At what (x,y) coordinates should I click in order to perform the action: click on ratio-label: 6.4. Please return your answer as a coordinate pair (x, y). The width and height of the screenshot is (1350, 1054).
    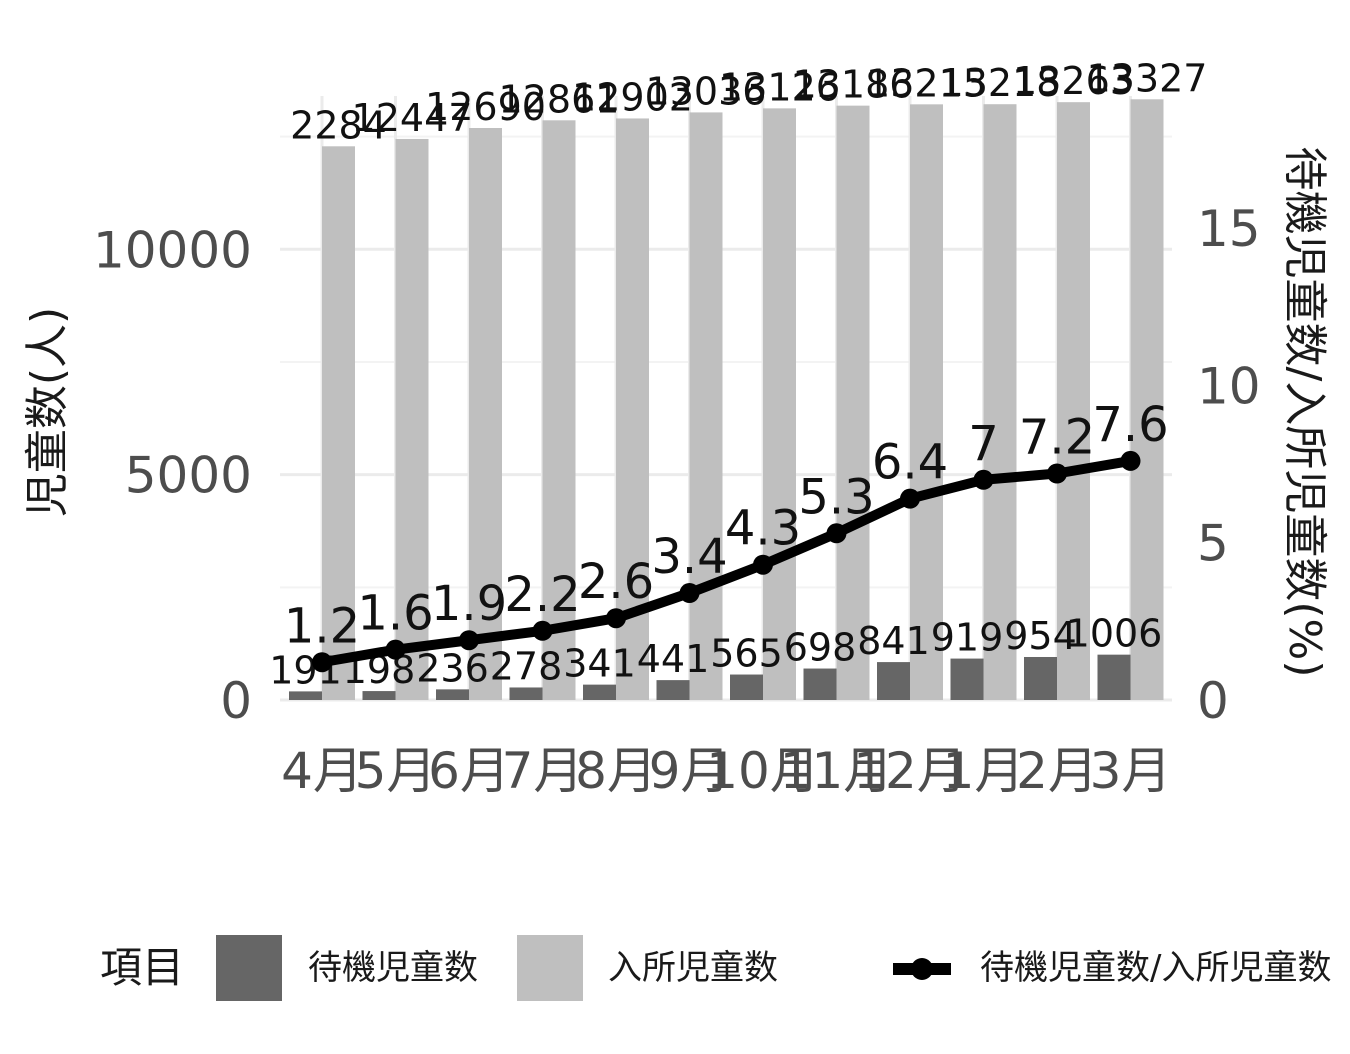
    Looking at the image, I should click on (910, 463).